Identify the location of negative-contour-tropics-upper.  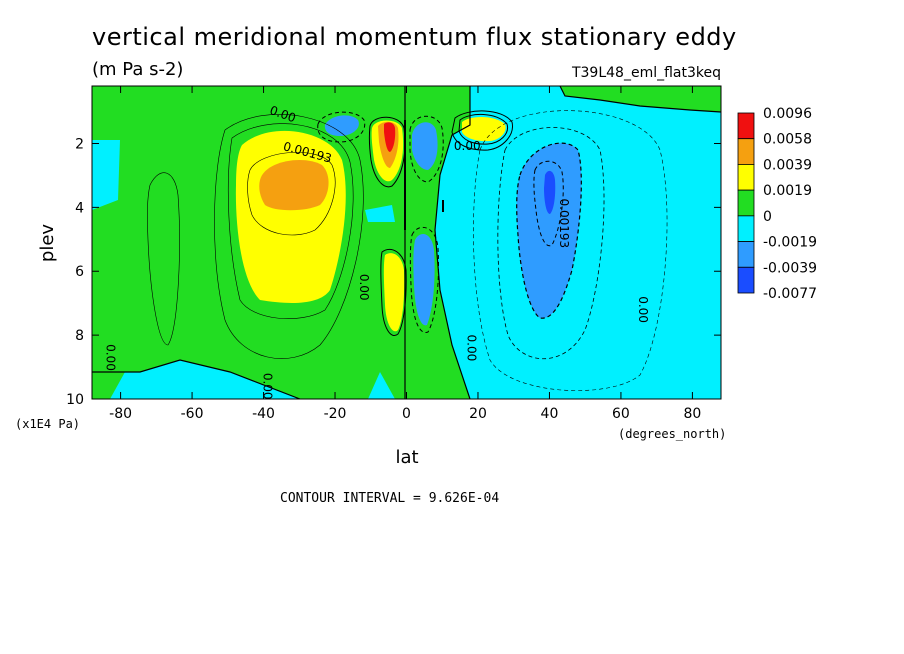
(426, 149).